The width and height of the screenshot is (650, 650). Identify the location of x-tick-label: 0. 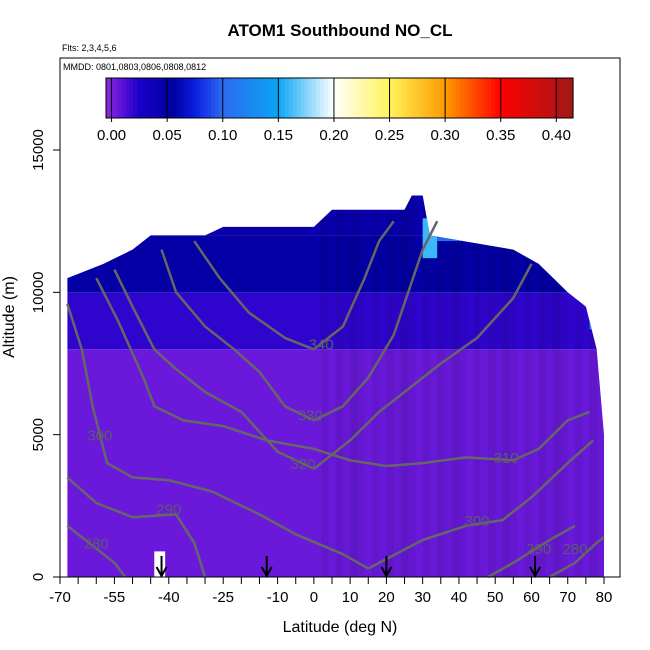
(314, 597).